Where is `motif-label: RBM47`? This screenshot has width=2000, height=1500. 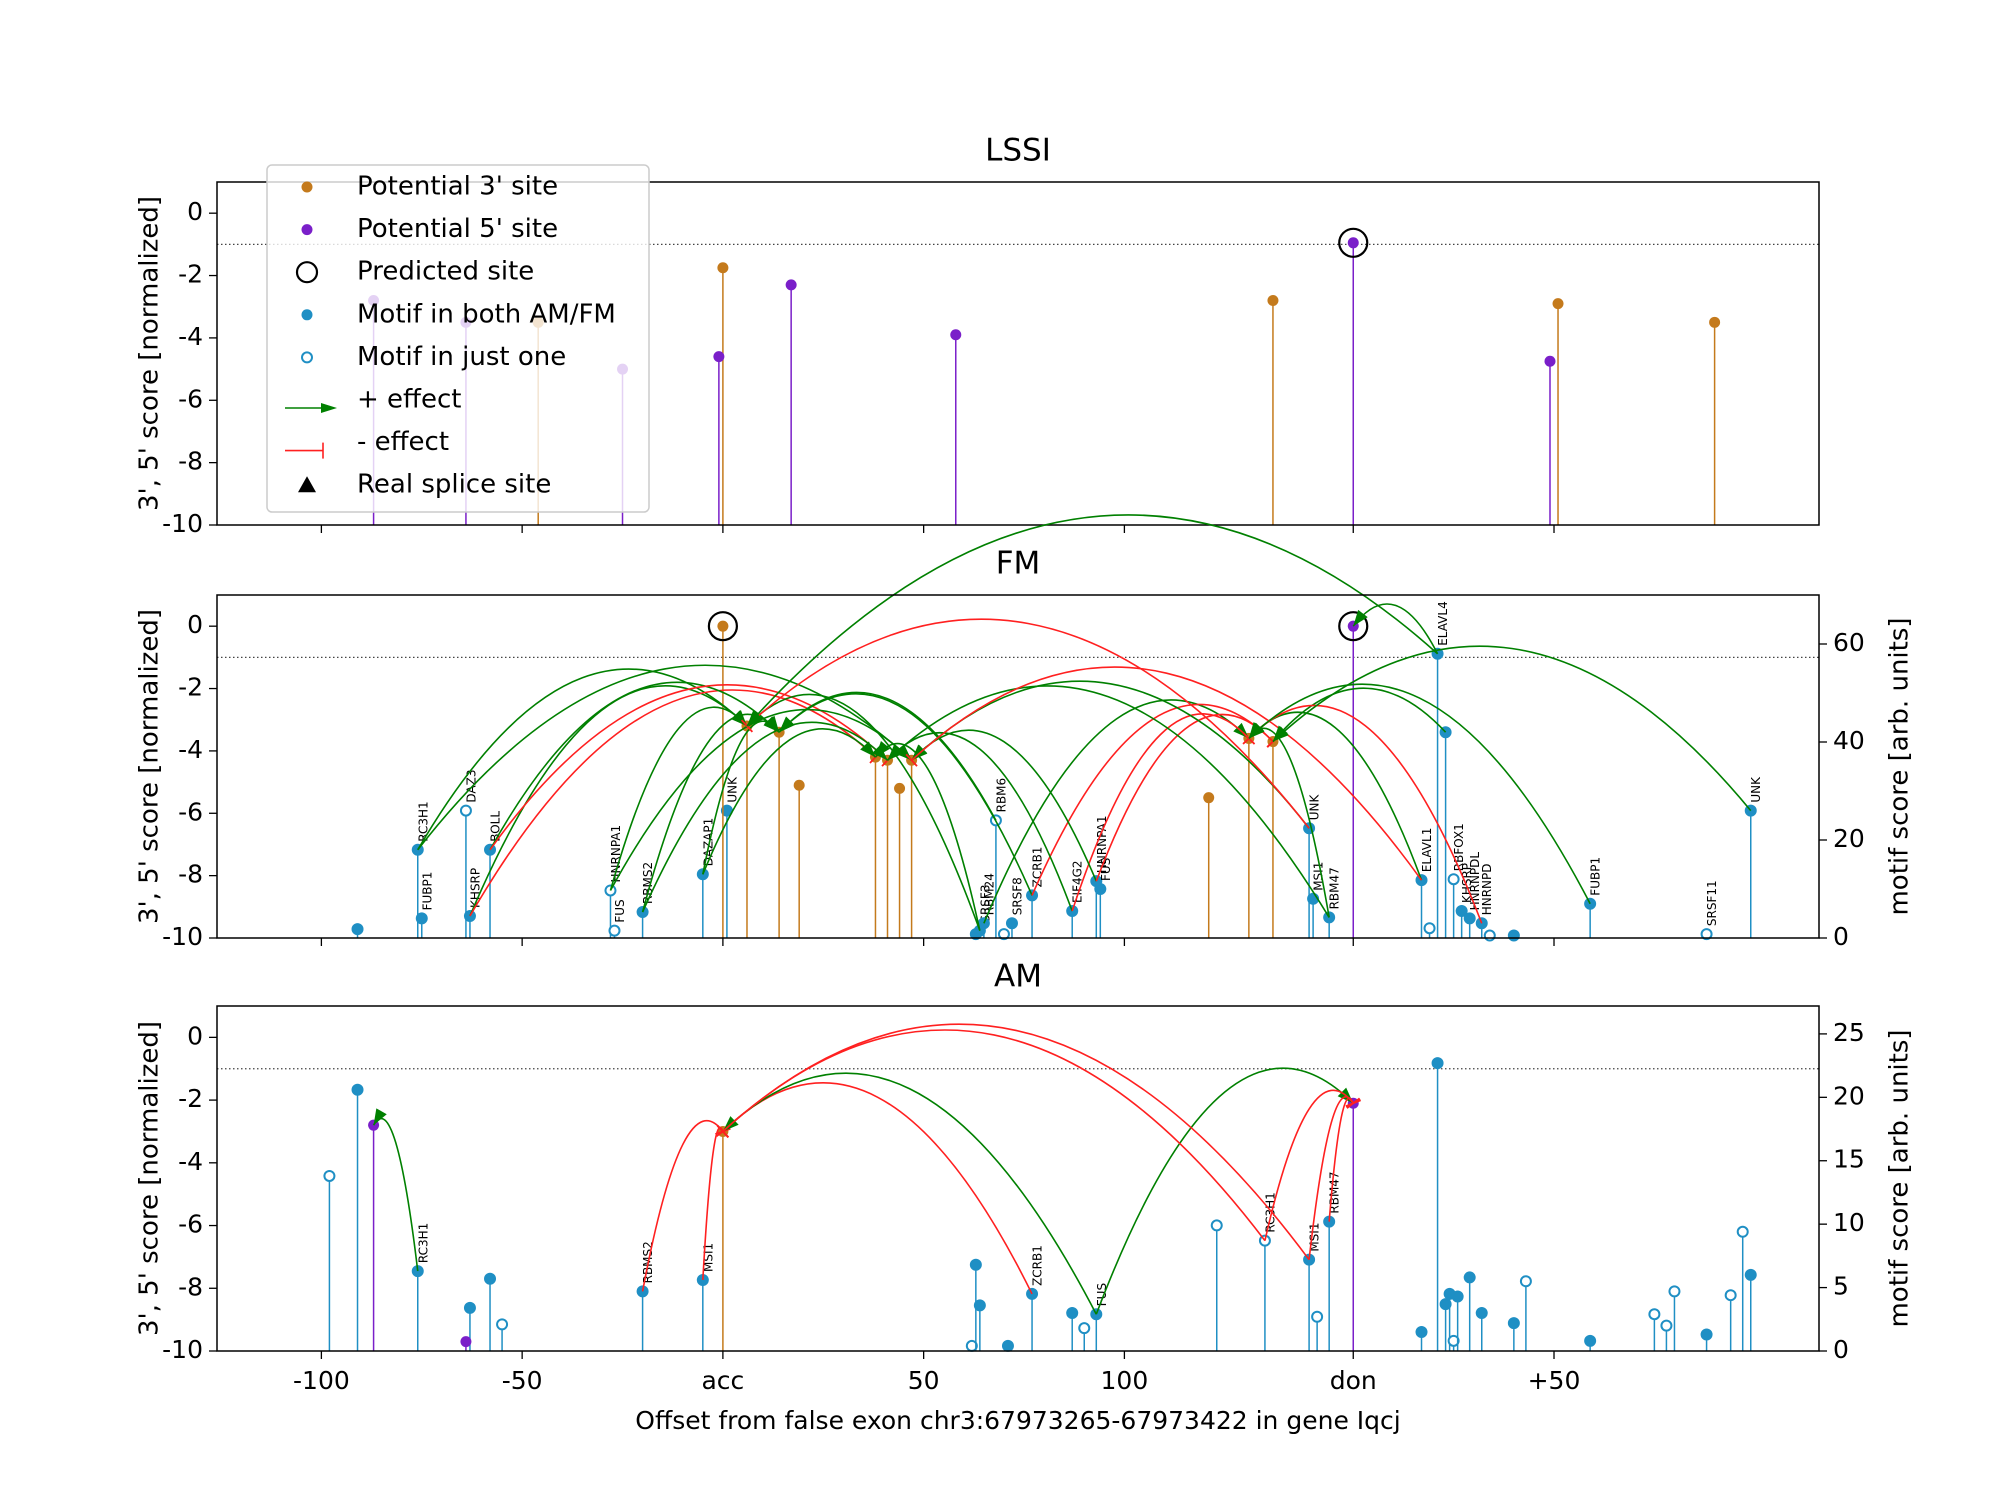 motif-label: RBM47 is located at coordinates (1335, 888).